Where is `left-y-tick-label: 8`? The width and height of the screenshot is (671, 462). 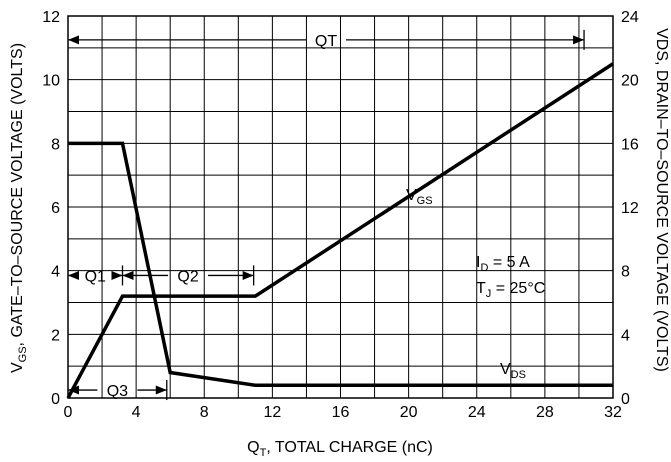
left-y-tick-label: 8 is located at coordinates (55, 144).